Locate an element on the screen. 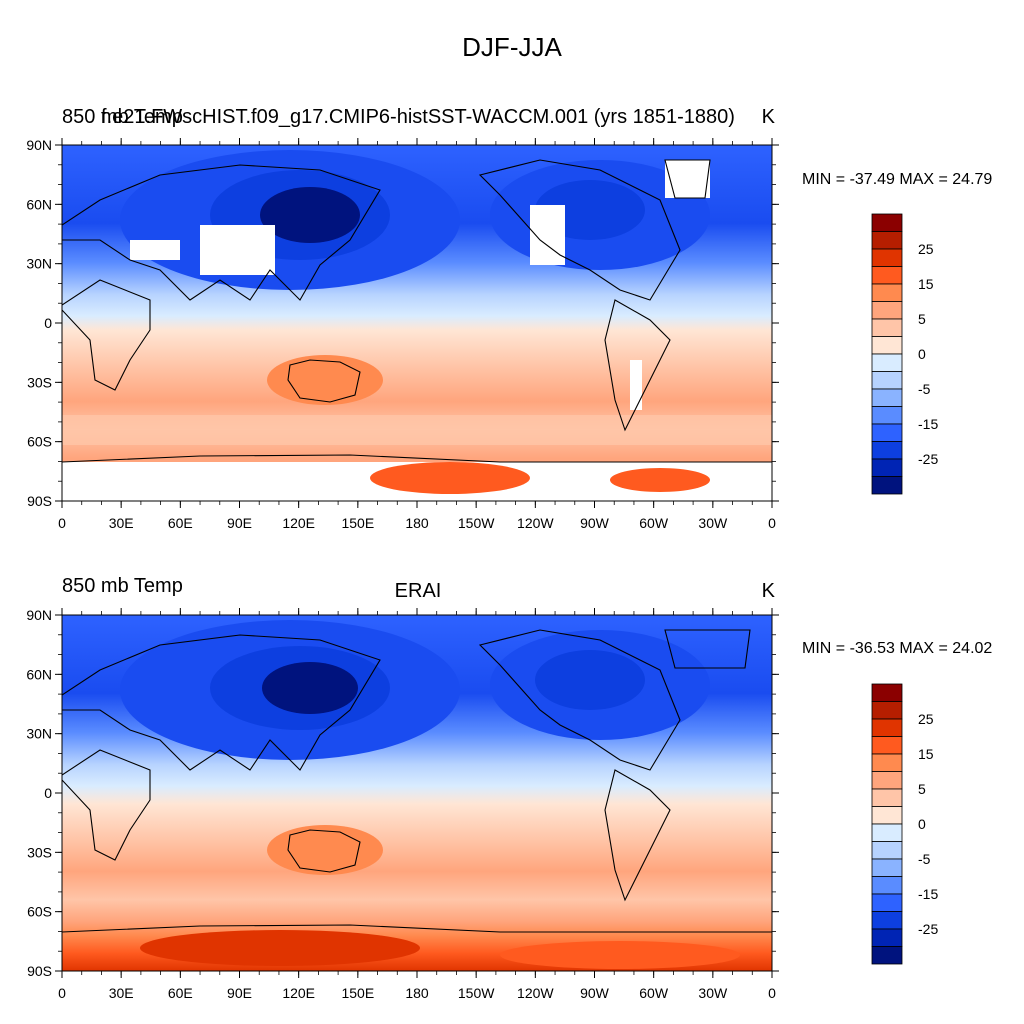 Image resolution: width=1024 pixels, height=1024 pixels. missing-andes is located at coordinates (636, 385).